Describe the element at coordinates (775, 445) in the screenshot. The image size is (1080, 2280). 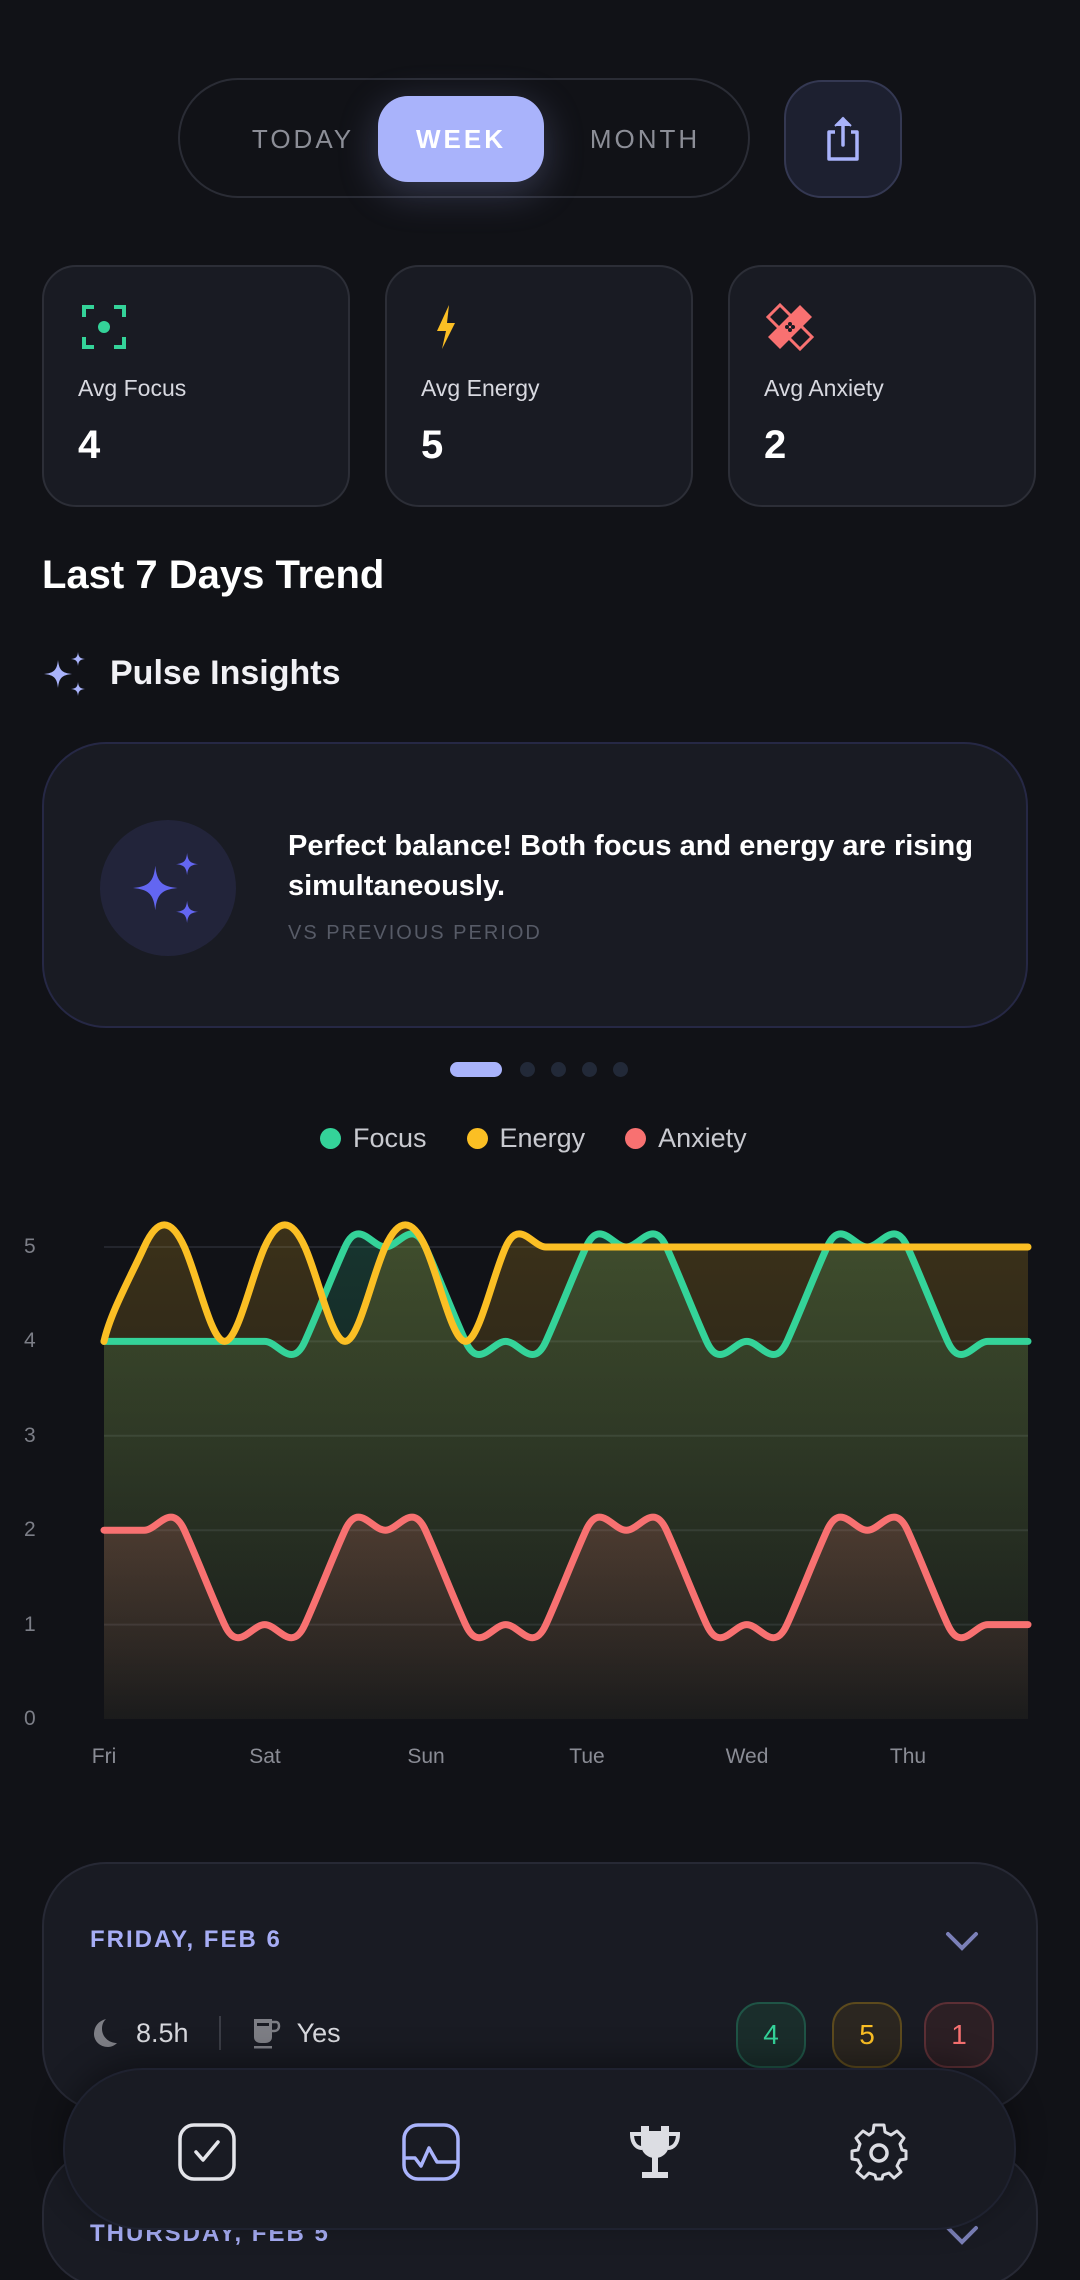
I see `stat-value: 2` at that location.